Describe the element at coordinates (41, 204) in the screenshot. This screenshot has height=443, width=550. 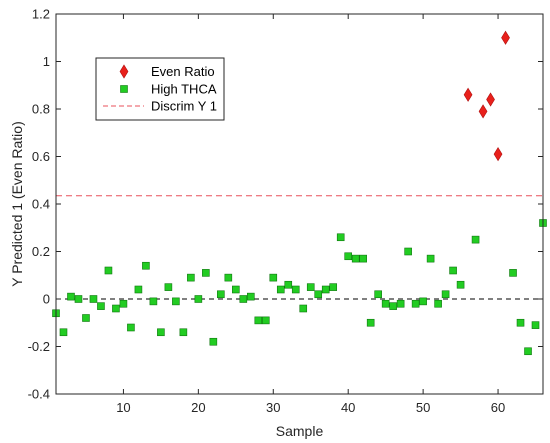
I see `y-tick-label: 0.4` at that location.